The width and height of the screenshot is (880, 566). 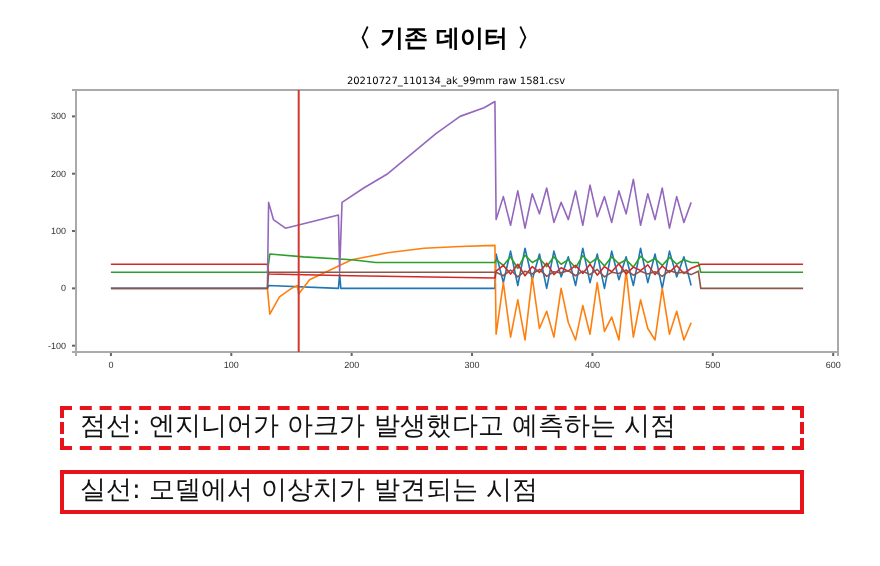 I want to click on text: 점선: 엔지니어가 아크가 발생했다고 예측하는 시점, so click(x=432, y=428).